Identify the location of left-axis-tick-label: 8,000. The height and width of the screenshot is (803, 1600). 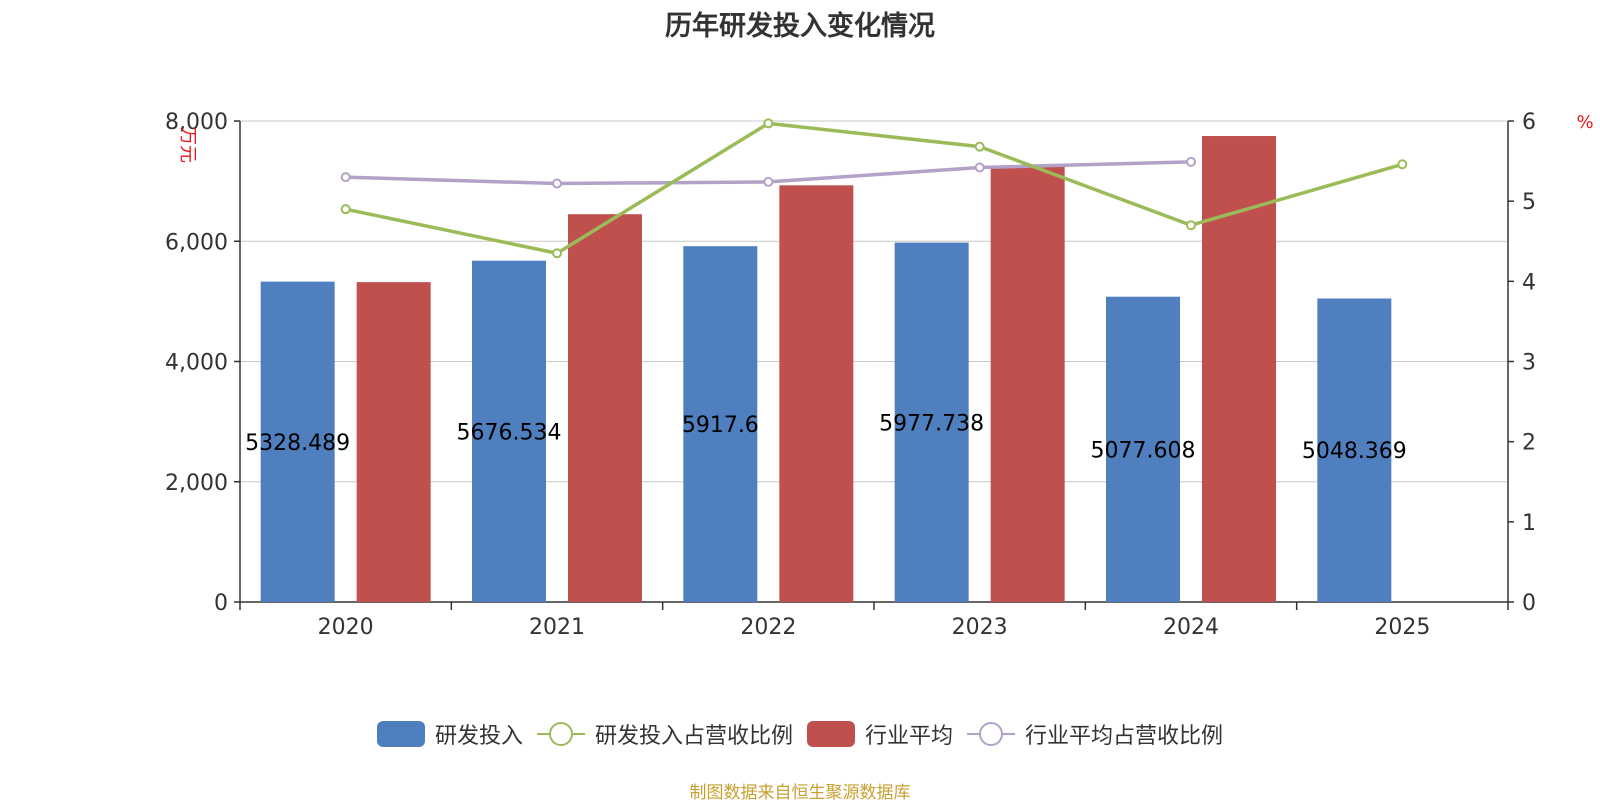
(196, 122).